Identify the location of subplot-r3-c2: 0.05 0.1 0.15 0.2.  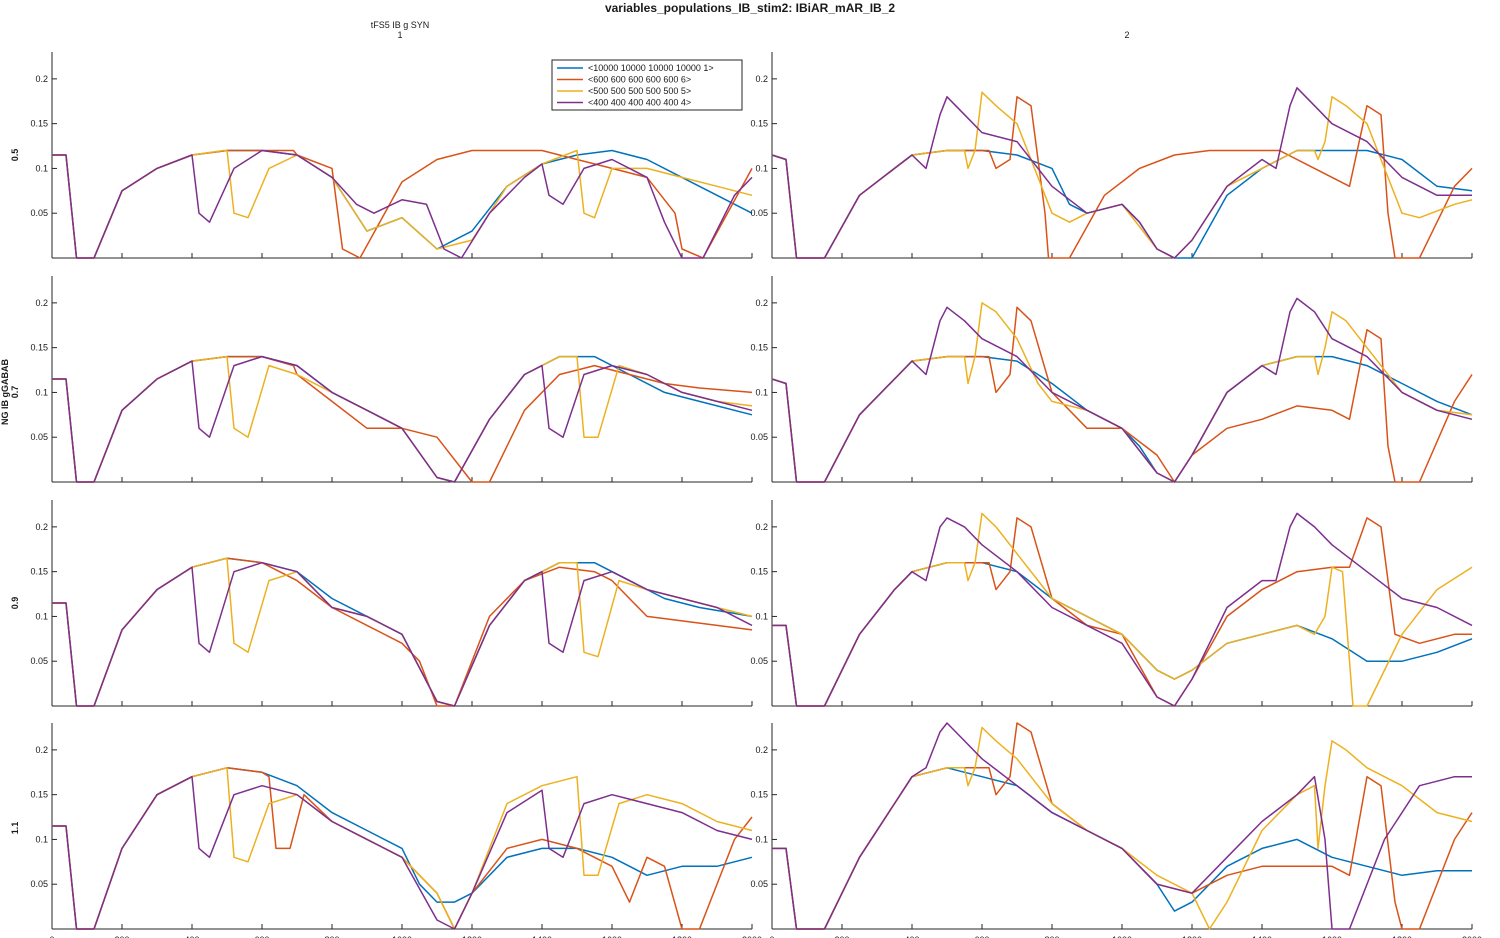
(1111, 603).